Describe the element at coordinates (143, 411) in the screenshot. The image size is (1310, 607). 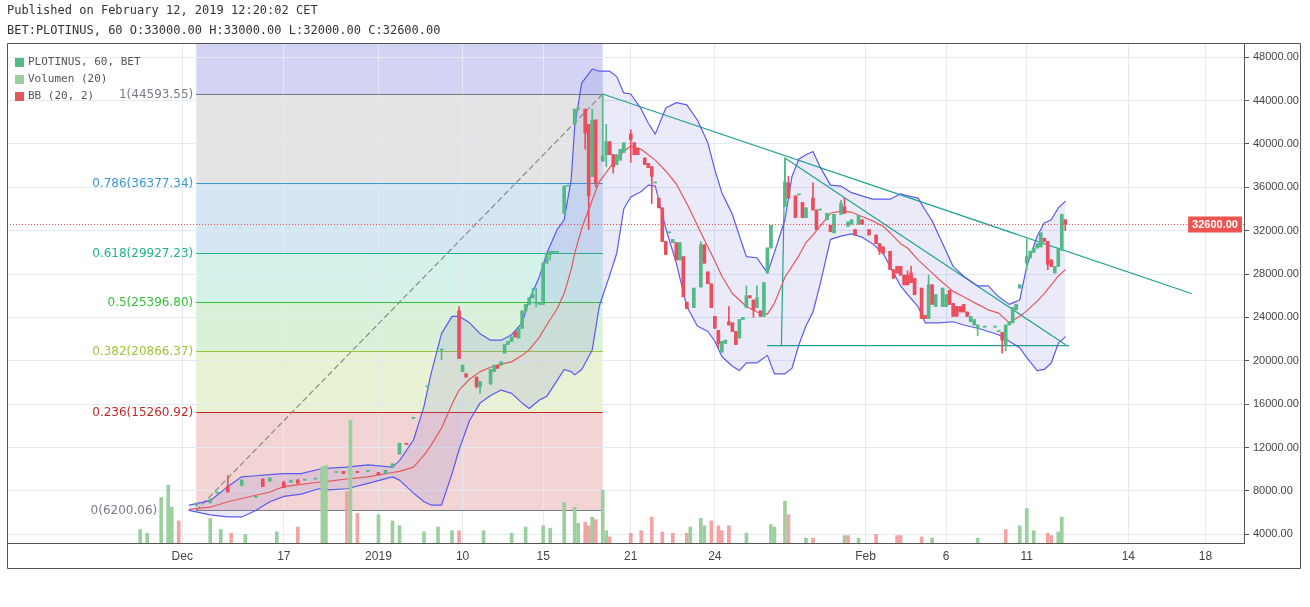
I see `ref-line-label: 0.236(15260.92)` at that location.